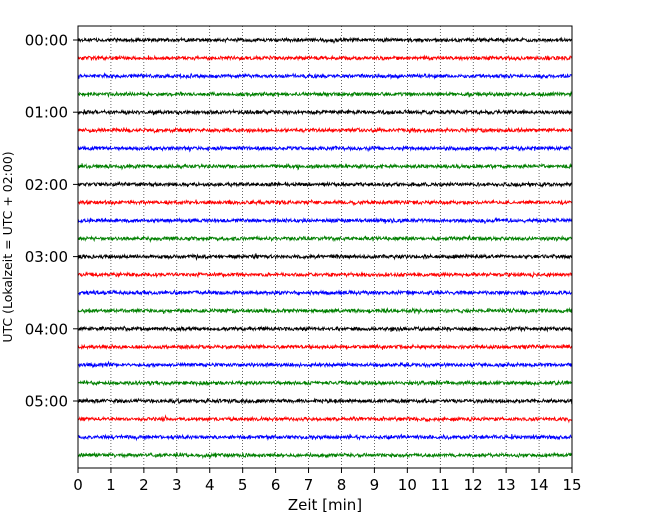 The image size is (650, 525). Describe the element at coordinates (571, 485) in the screenshot. I see `x-tick-label: 15` at that location.